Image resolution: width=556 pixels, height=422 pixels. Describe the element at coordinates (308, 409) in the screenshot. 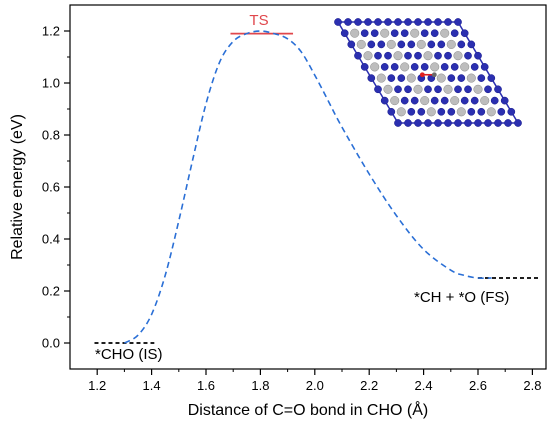

I see `x-axis-label: Distance of C=O bond in CHO (Å)` at that location.